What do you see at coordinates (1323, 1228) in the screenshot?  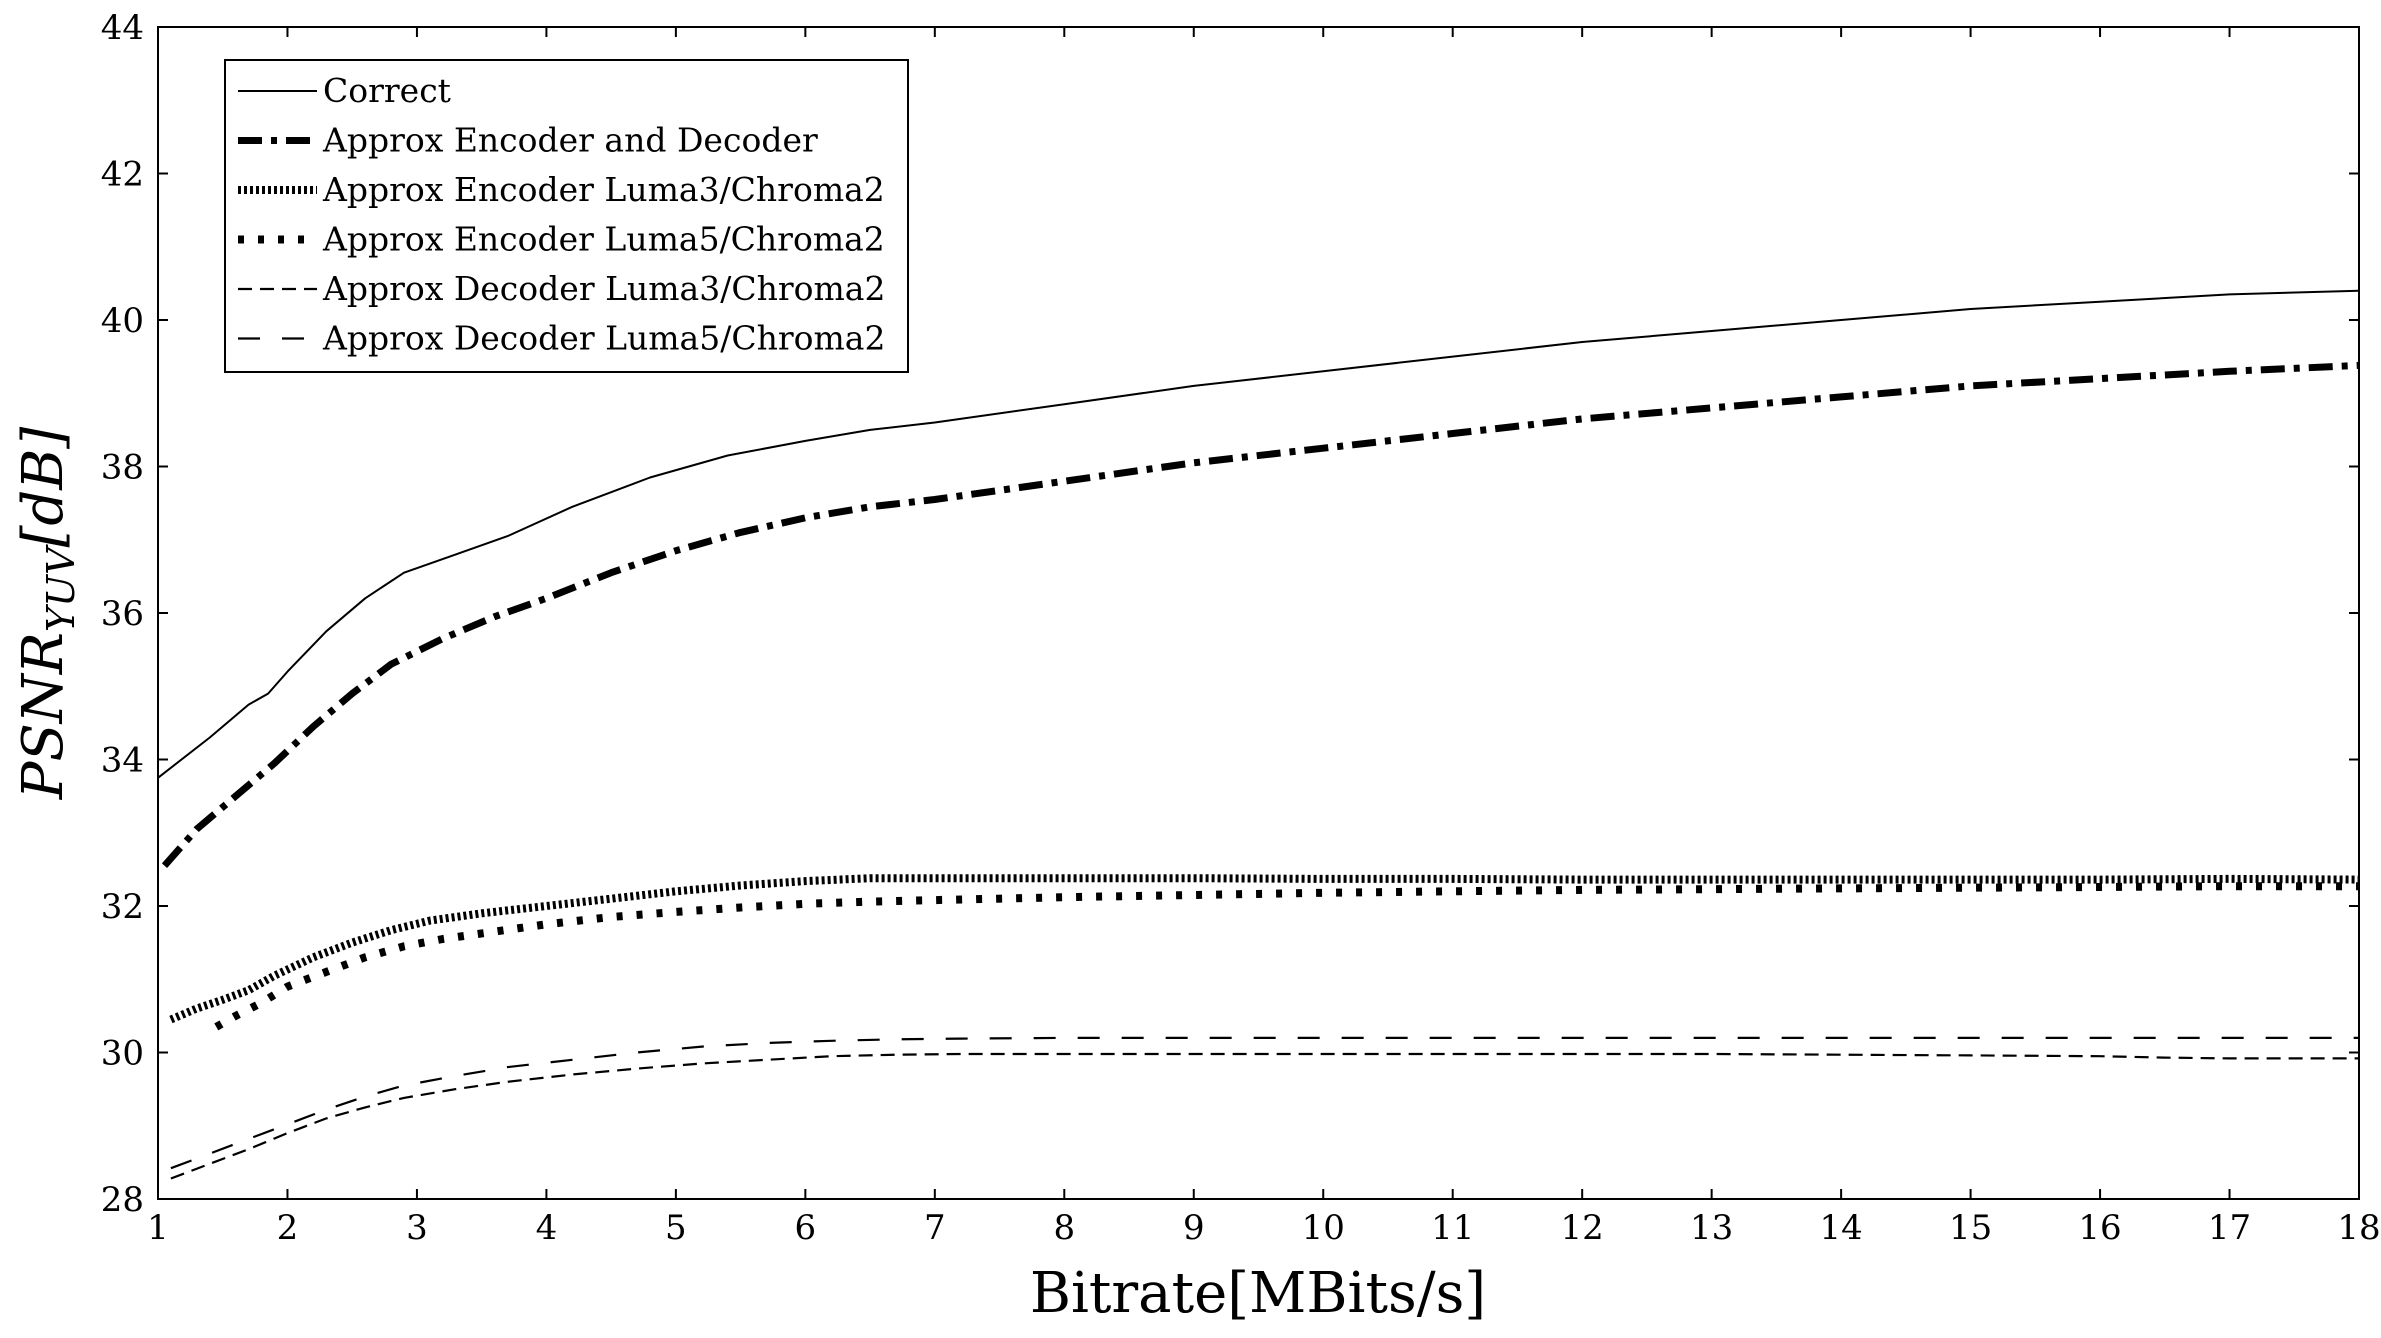 I see `x-tick-label: 10` at bounding box center [1323, 1228].